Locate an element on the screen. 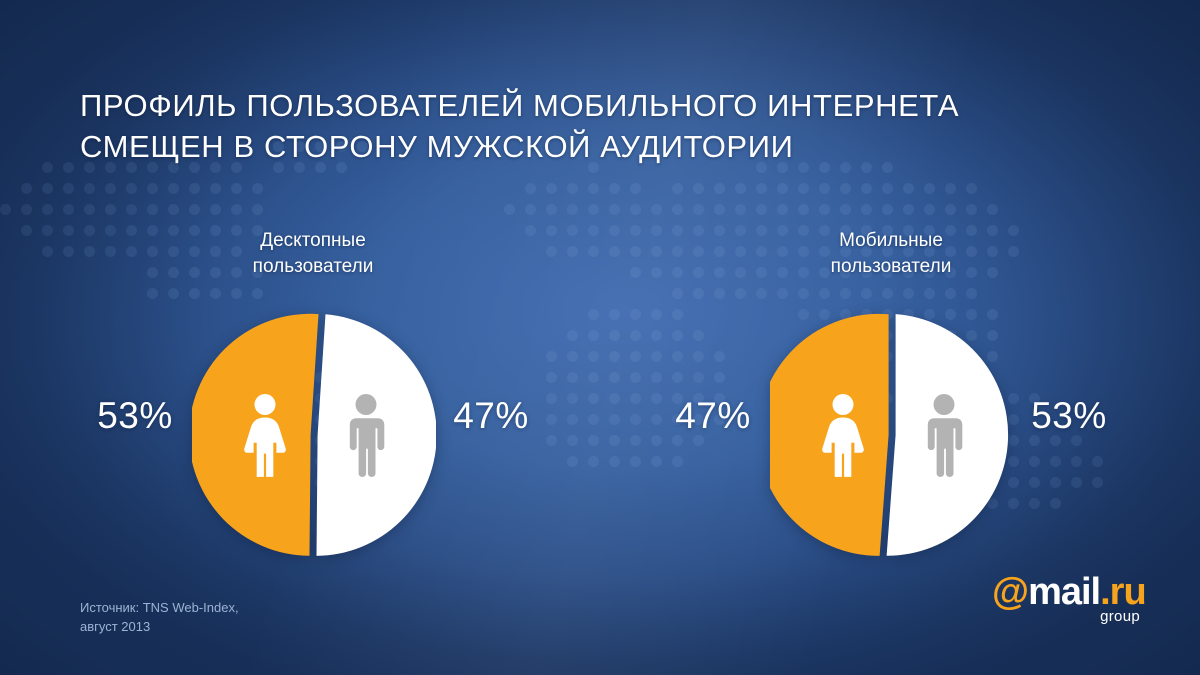 The image size is (1200, 675). chart-mobile-female-percent: 47% is located at coordinates (713, 415).